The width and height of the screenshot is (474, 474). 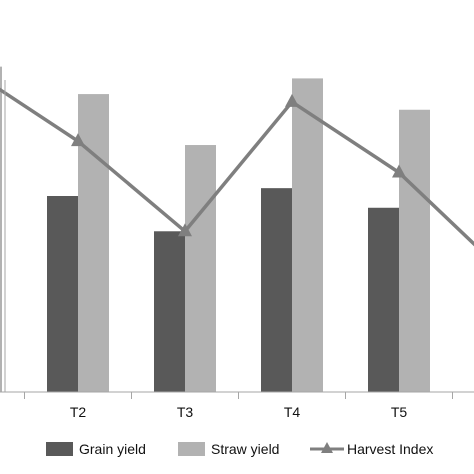 I want to click on marker-harvest-index-t5, so click(x=399, y=171).